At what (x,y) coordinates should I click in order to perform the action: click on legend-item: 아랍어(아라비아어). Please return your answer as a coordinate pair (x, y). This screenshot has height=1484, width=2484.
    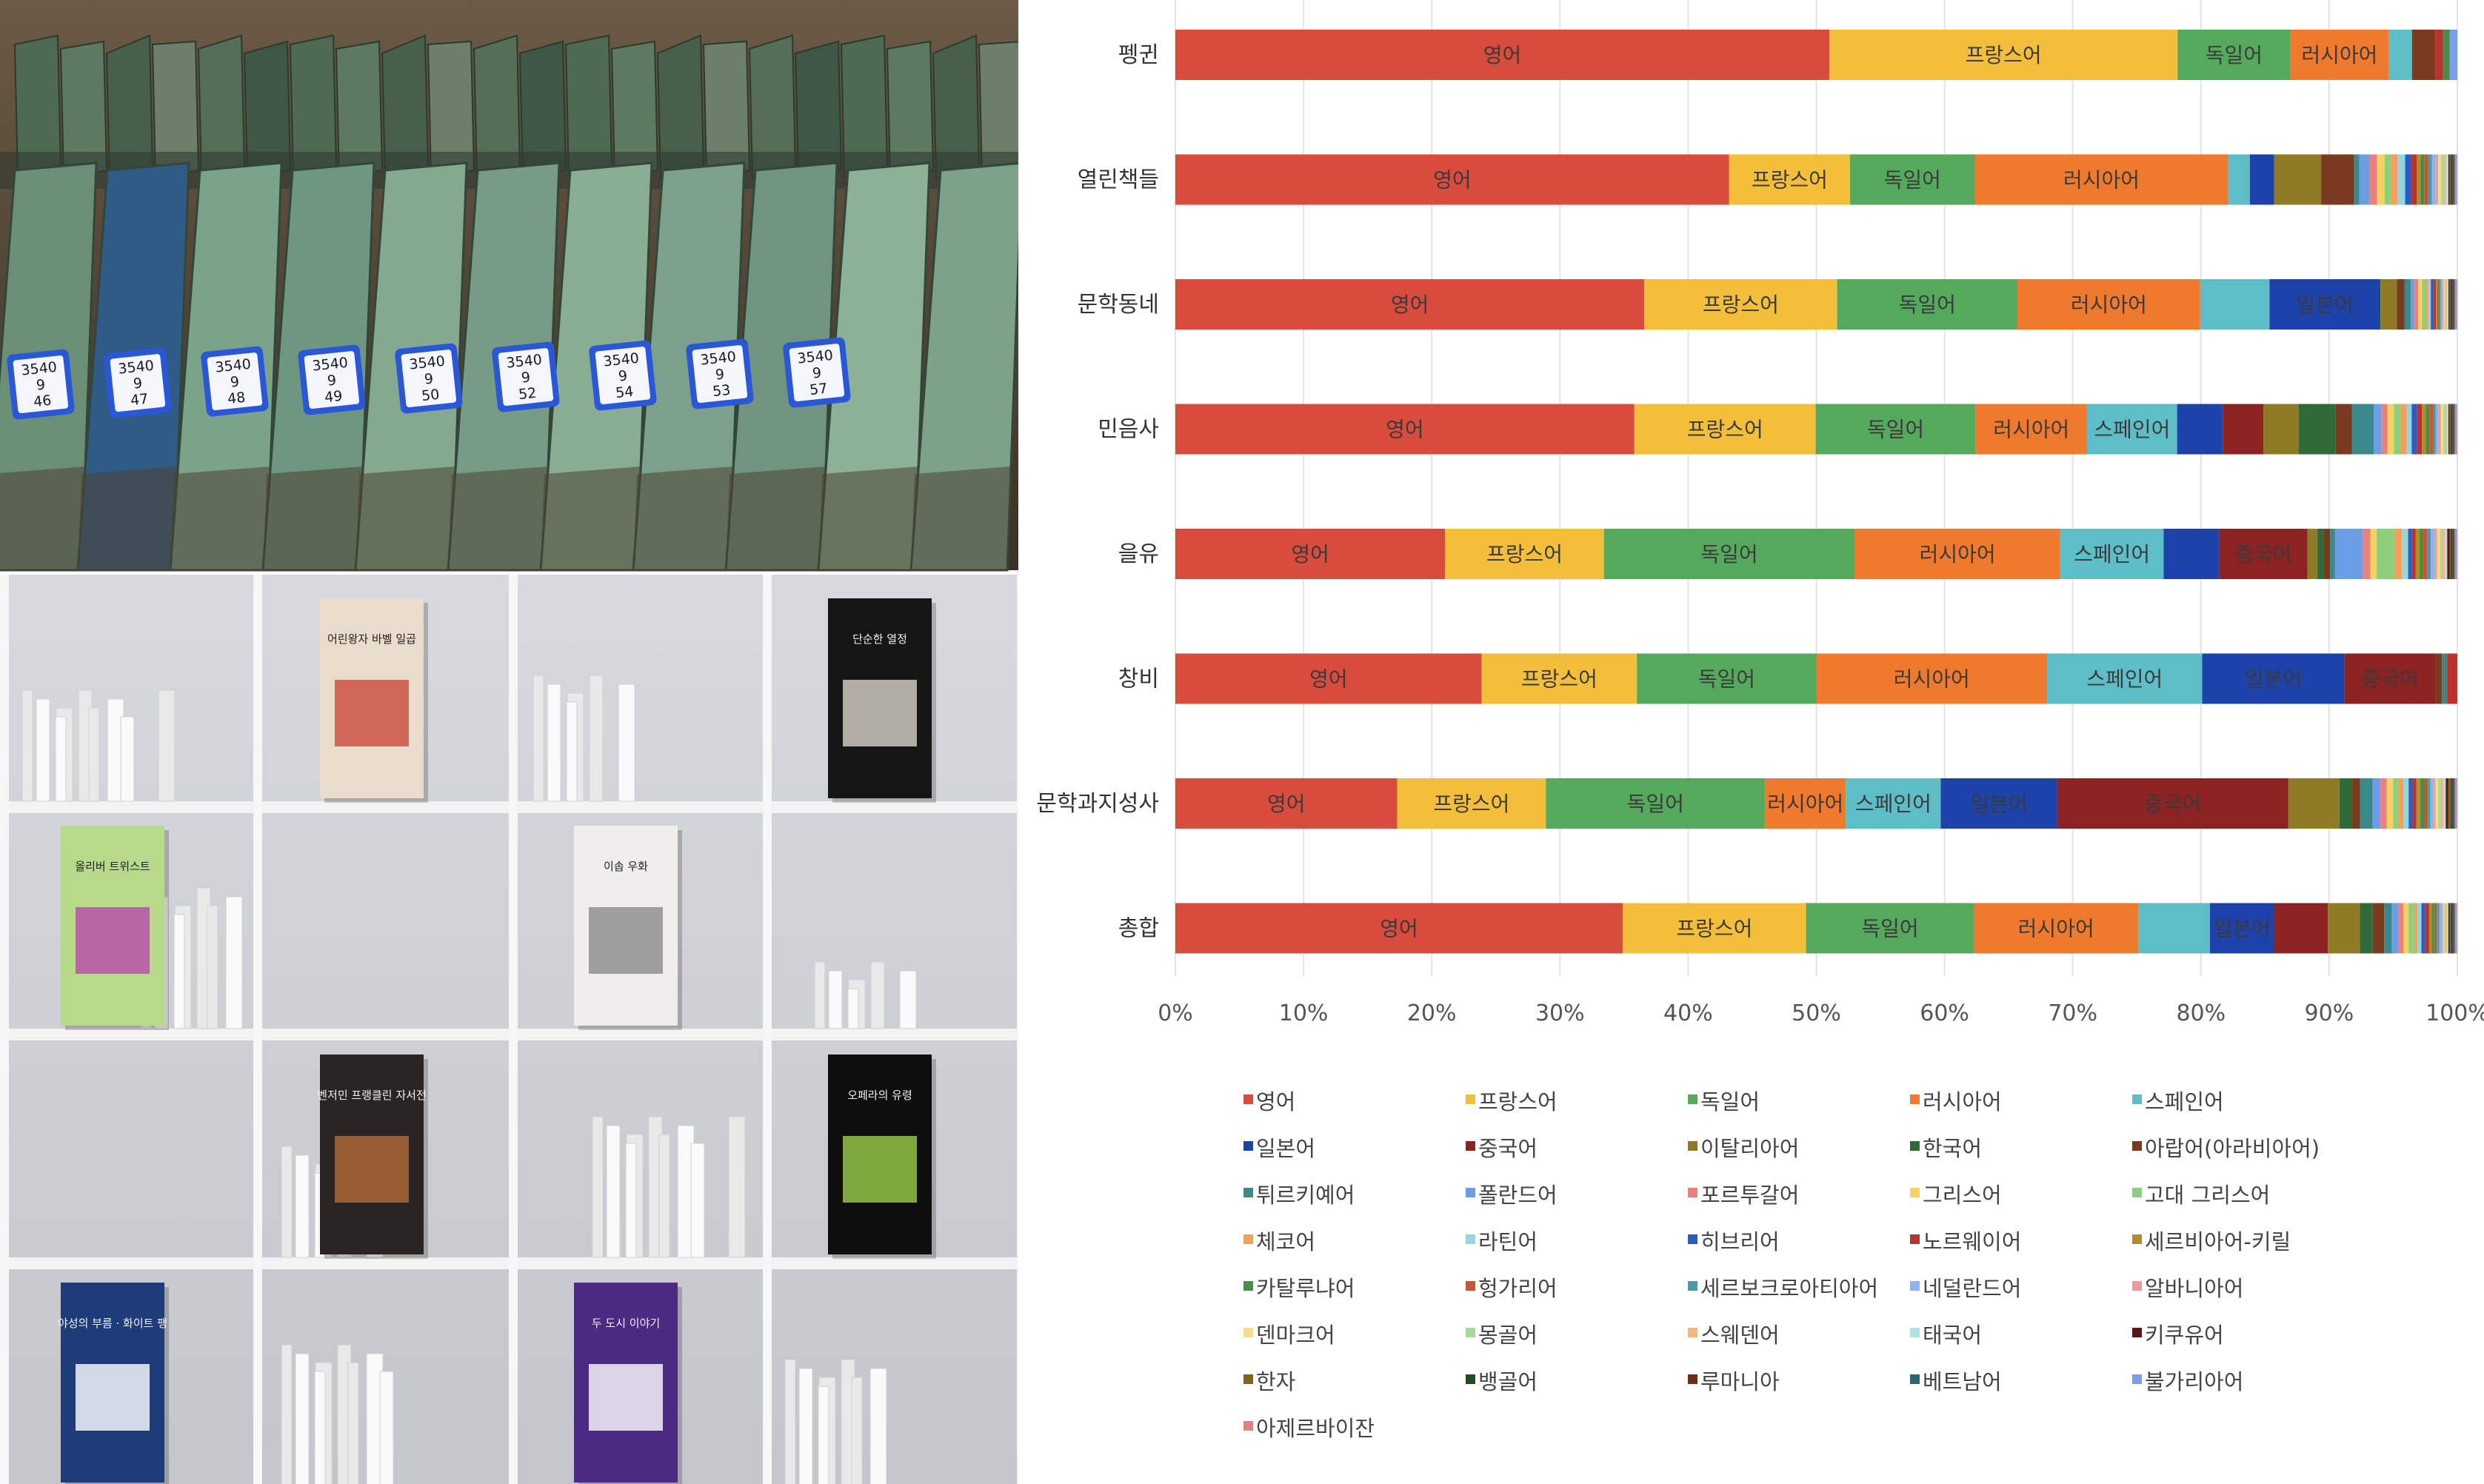
    Looking at the image, I should click on (2226, 1148).